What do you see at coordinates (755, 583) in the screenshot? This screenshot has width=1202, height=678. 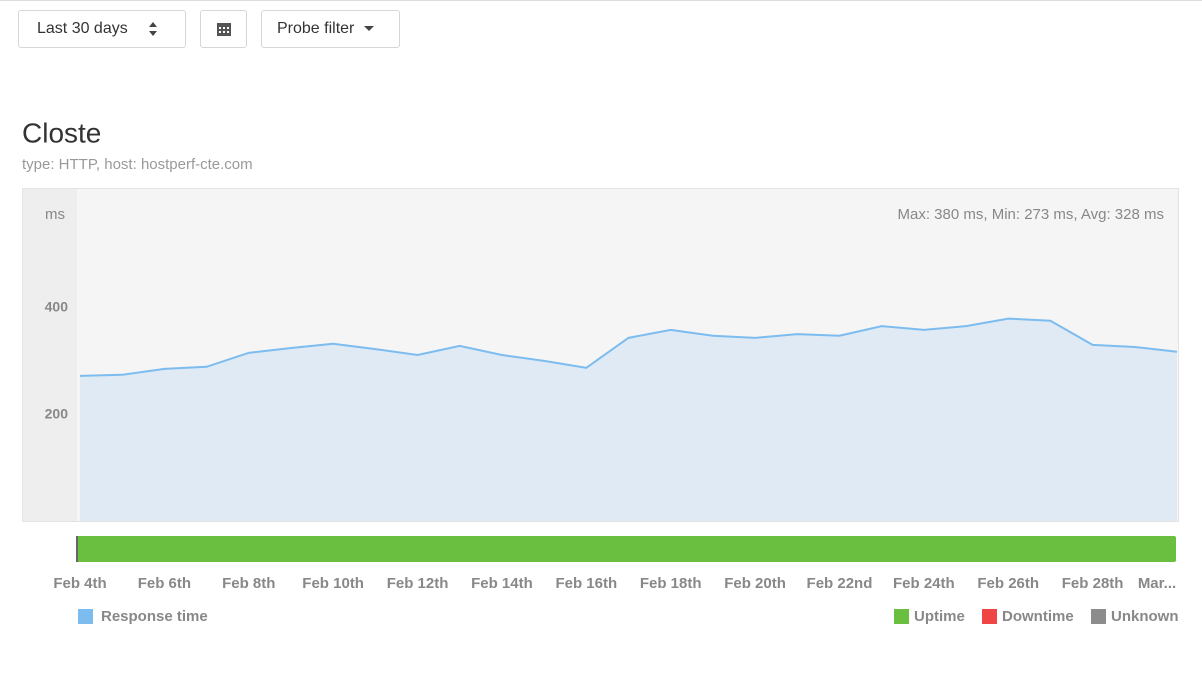 I see `x-tick-label: Feb 20th` at bounding box center [755, 583].